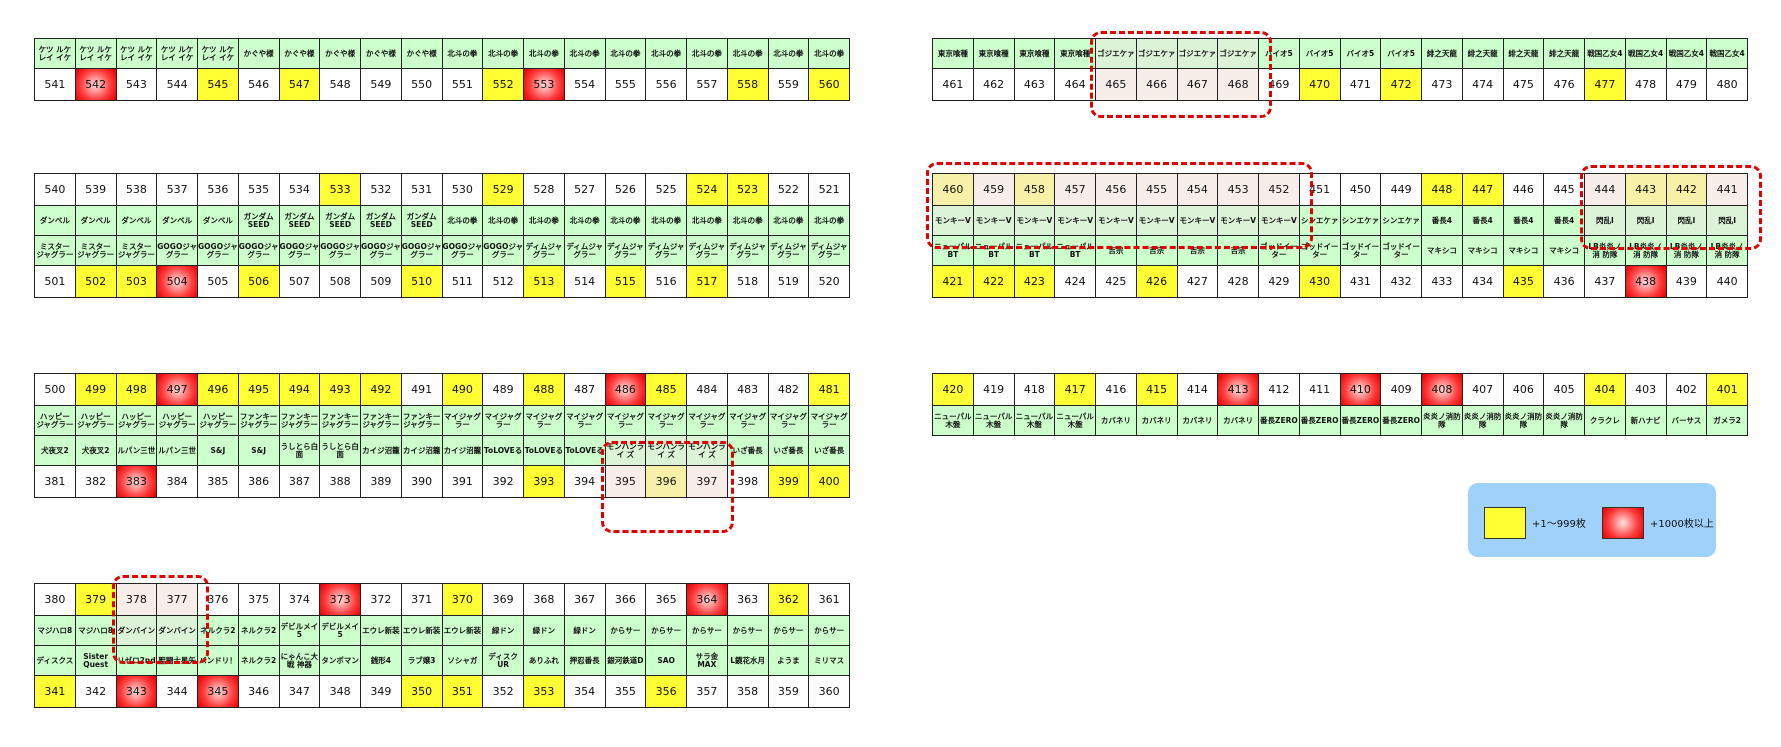 The height and width of the screenshot is (747, 1781). Describe the element at coordinates (1605, 250) in the screenshot. I see `machine-name-cell: LB炎炎ノ消 防隊` at that location.